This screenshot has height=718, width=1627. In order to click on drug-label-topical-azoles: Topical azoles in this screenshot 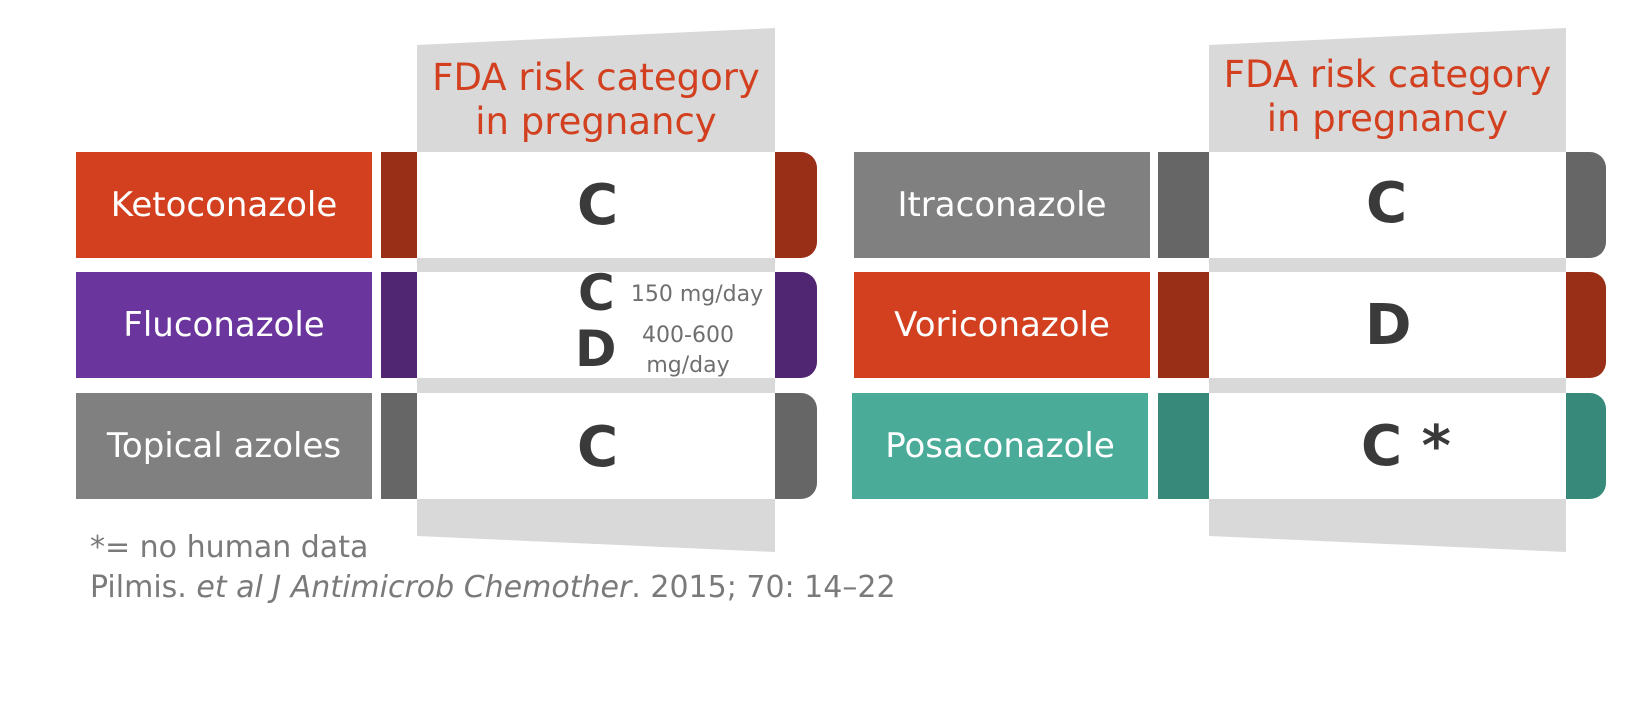, I will do `click(224, 446)`.